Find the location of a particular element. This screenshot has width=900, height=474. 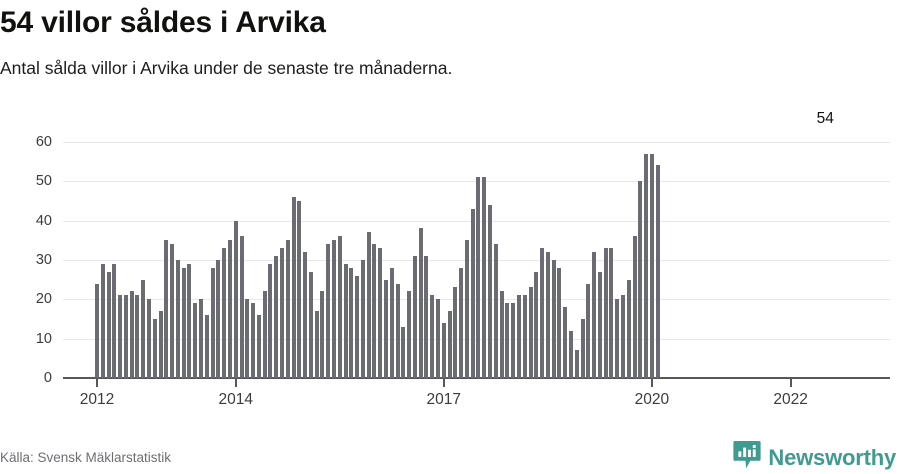

y-axis-tick-label: 0 is located at coordinates (47, 378).